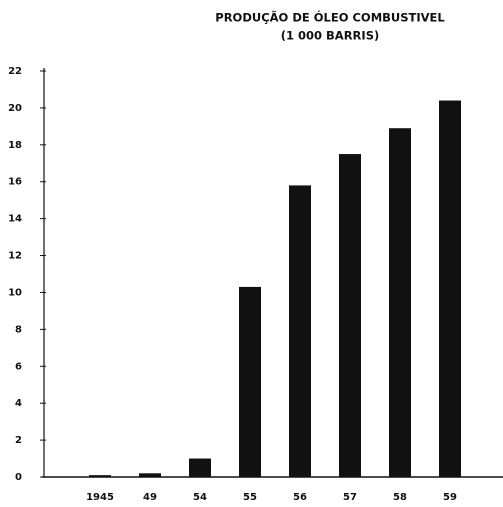 This screenshot has height=507, width=503. What do you see at coordinates (15, 71) in the screenshot?
I see `y-tick-label: 22` at bounding box center [15, 71].